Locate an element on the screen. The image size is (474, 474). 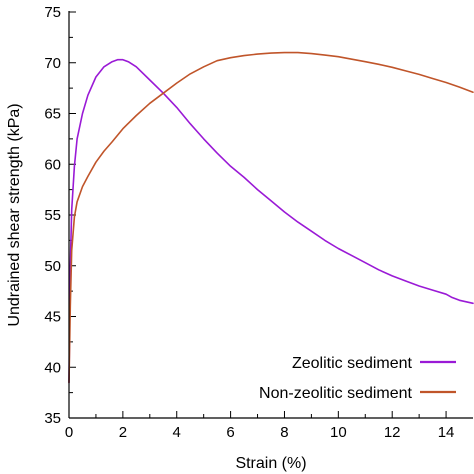
x-axis-title: Strain (%) is located at coordinates (270, 463).